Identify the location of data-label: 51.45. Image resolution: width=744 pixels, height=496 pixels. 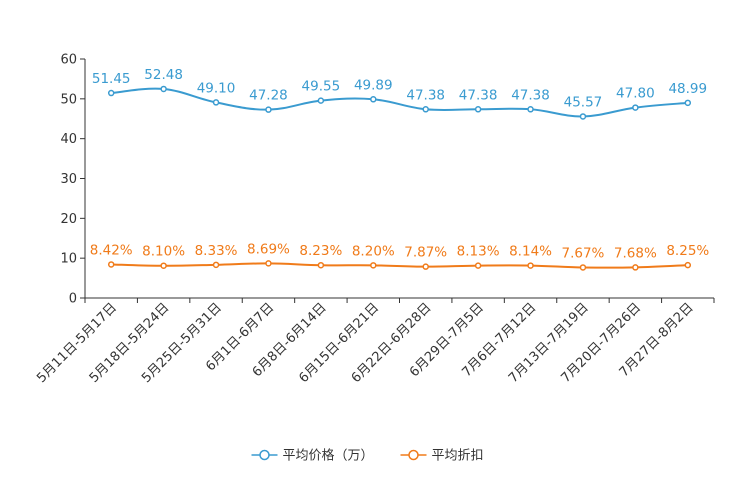
(111, 79).